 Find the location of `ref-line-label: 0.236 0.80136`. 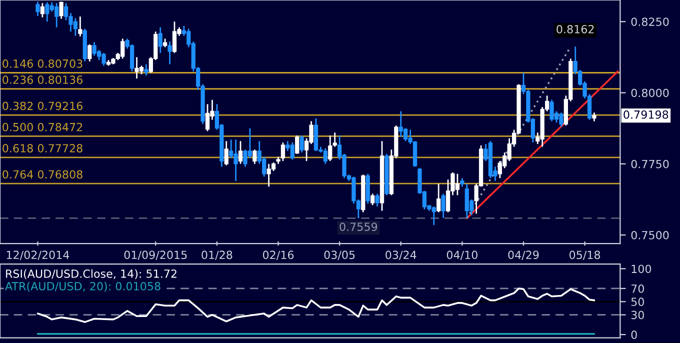

ref-line-label: 0.236 0.80136 is located at coordinates (42, 80).